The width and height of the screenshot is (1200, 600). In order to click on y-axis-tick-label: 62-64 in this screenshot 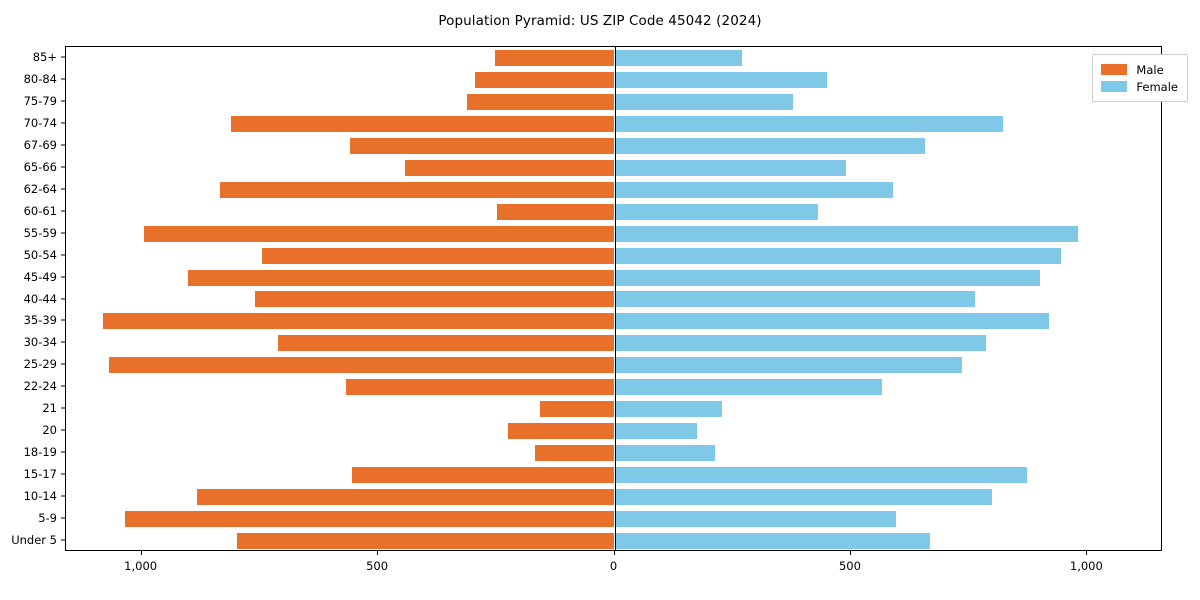, I will do `click(40, 188)`.